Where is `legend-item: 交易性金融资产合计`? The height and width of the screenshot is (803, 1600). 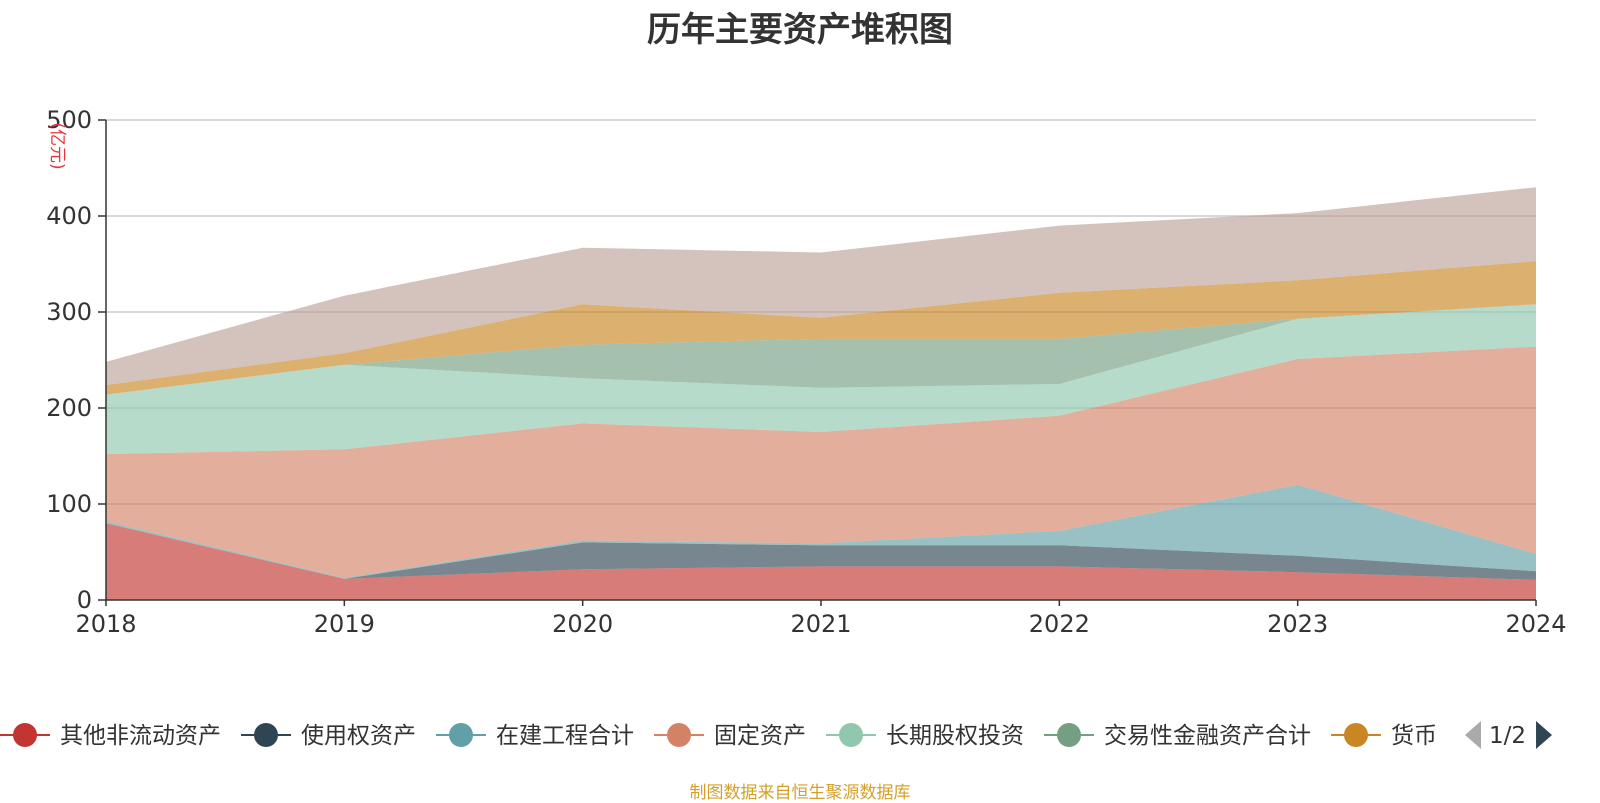
legend-item: 交易性金融资产合计 is located at coordinates (1177, 736).